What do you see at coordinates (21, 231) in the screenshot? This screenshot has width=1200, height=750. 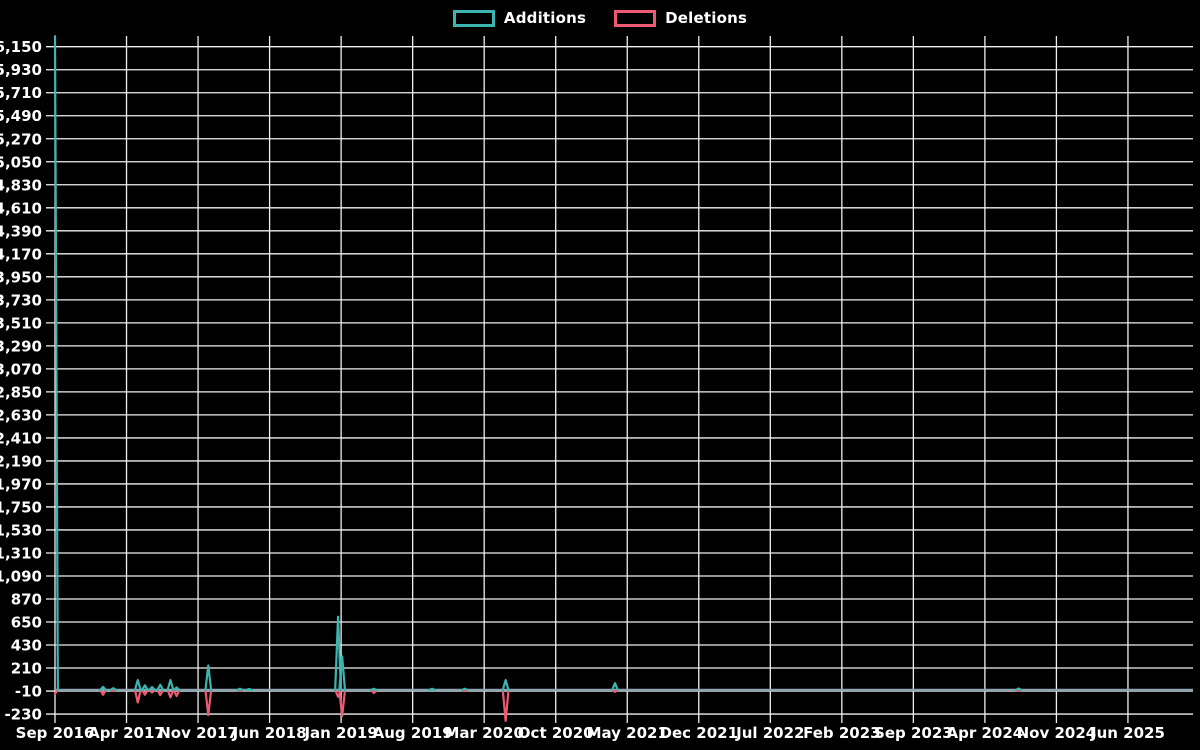 I see `y-tick-label: 4,390` at bounding box center [21, 231].